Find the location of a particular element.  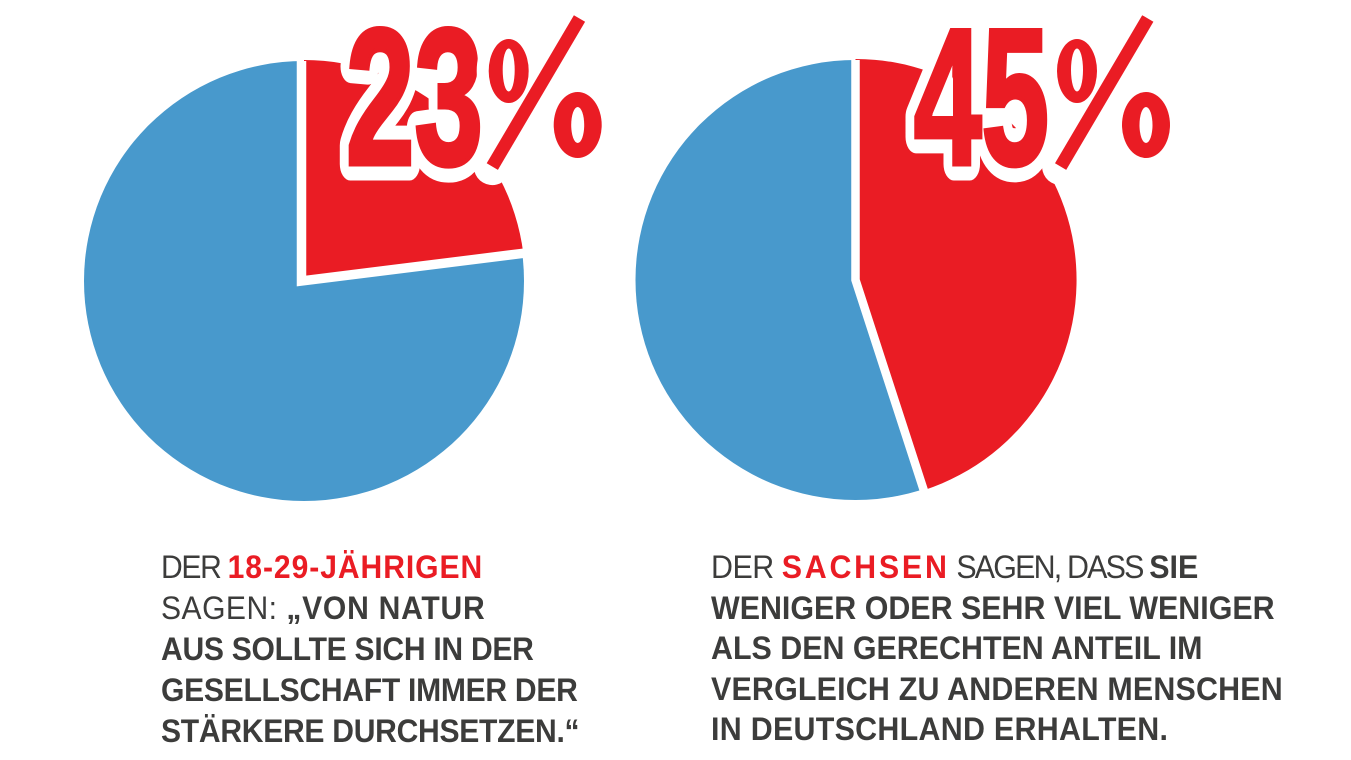

svg-text: 23 is located at coordinates (414, 103).